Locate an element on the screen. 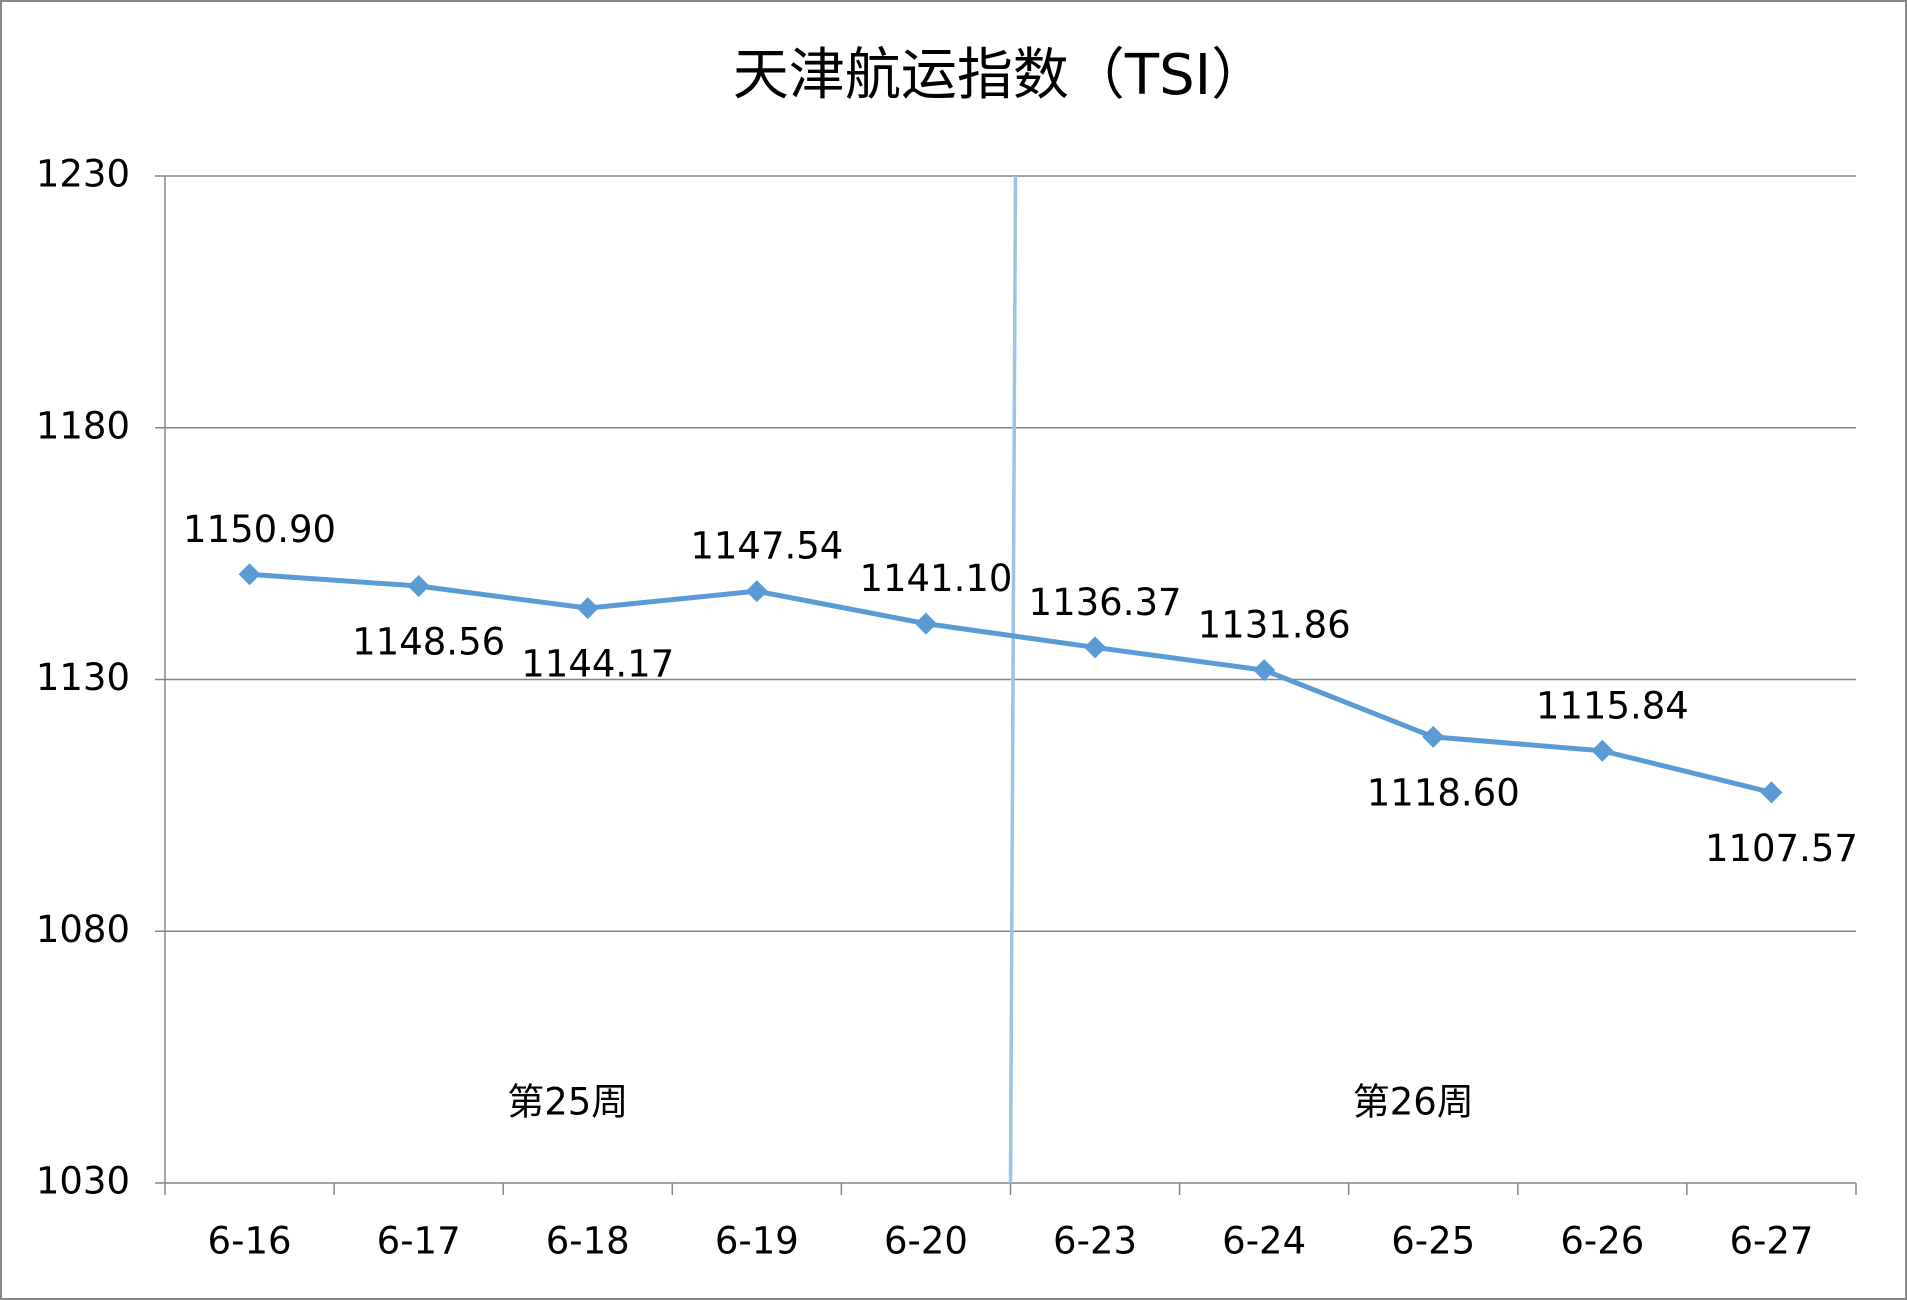  value-label: 1118.60 is located at coordinates (1443, 792).